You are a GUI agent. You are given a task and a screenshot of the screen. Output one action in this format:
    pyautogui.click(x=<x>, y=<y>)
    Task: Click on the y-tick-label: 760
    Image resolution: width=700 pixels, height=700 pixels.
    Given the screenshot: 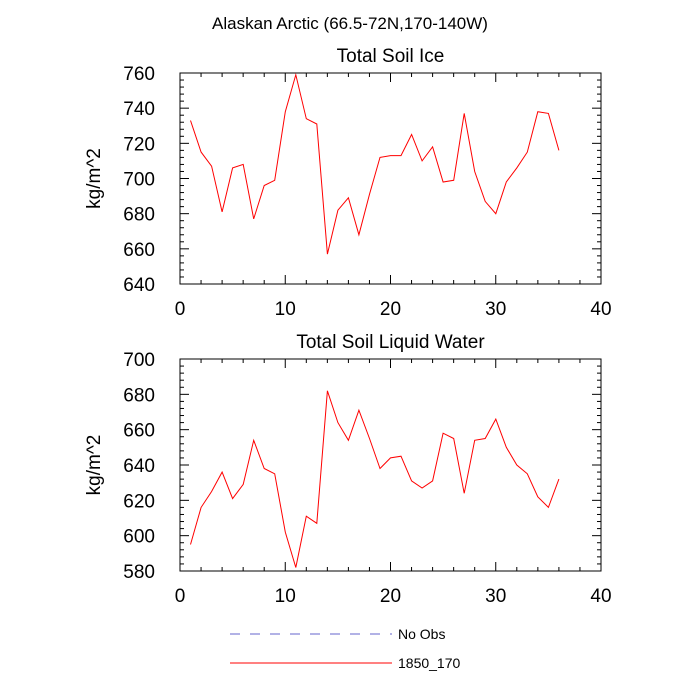 What is the action you would take?
    pyautogui.click(x=139, y=74)
    